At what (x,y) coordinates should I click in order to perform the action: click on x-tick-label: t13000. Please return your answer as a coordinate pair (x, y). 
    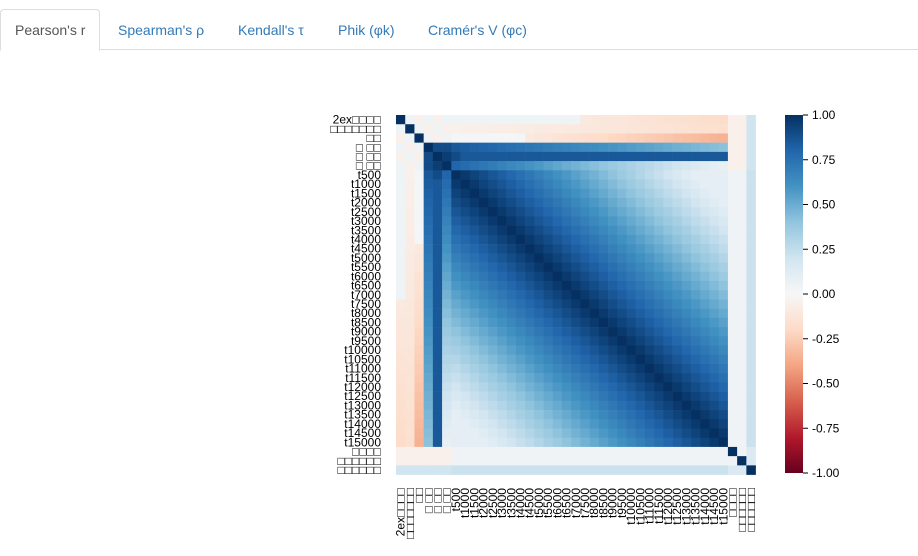
    Looking at the image, I should click on (686, 506).